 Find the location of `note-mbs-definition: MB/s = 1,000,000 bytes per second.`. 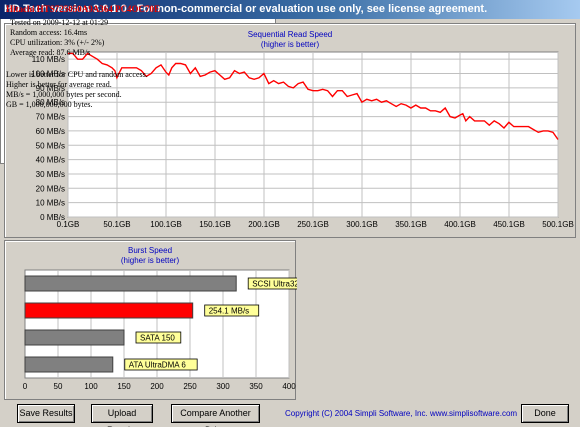

note-mbs-definition: MB/s = 1,000,000 bytes per second. is located at coordinates (64, 94).